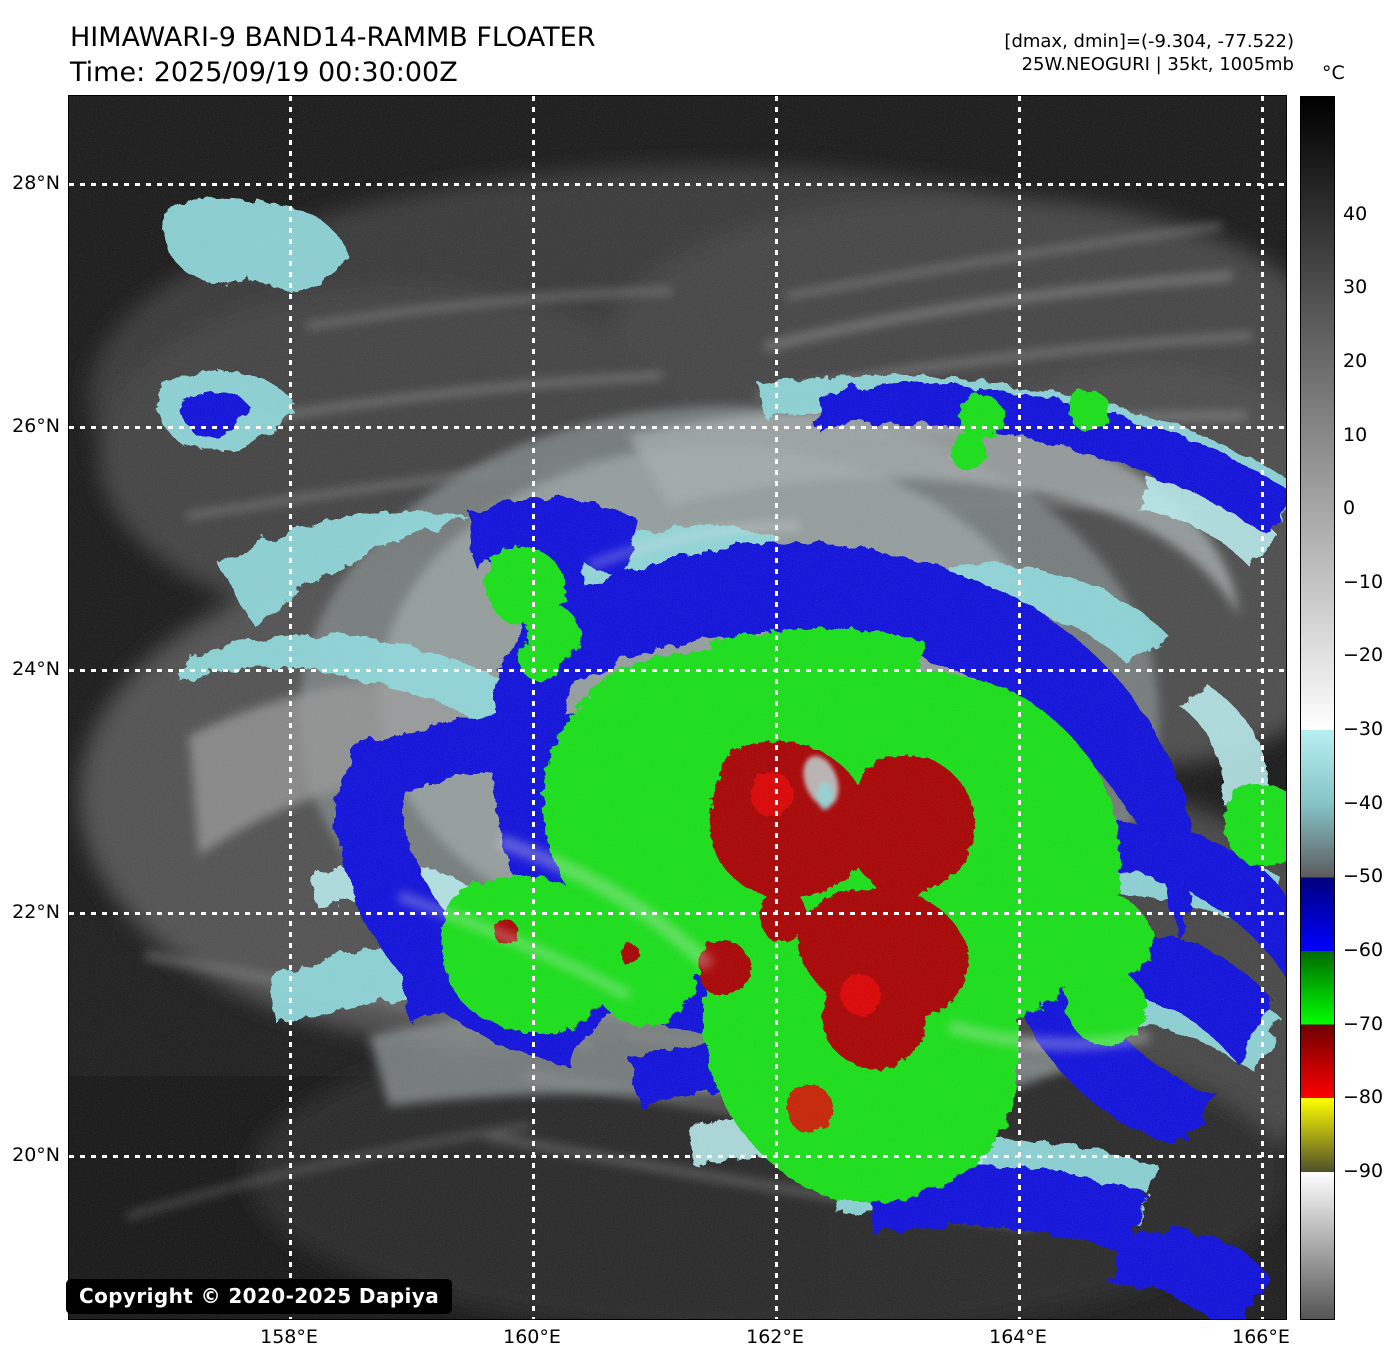 The image size is (1390, 1359). I want to click on colorbar-tick-minus10: −10, so click(1363, 581).